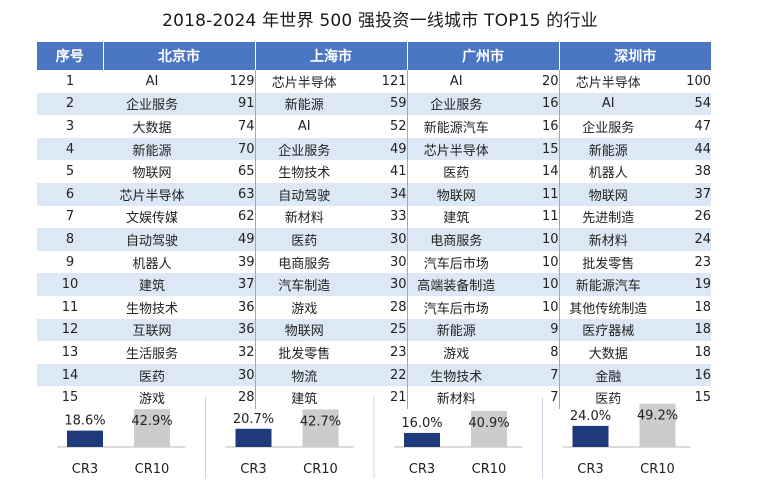  Describe the element at coordinates (532, 194) in the screenshot. I see `investment-count-guangzhou: 11` at that location.